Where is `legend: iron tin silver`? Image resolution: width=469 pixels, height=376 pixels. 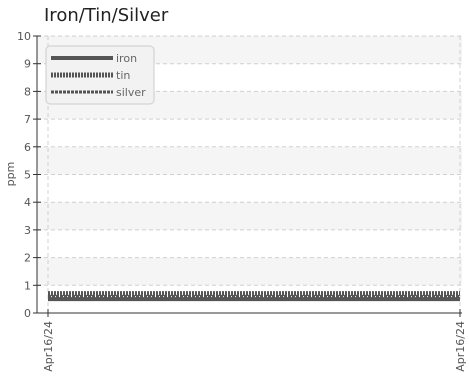
legend: iron tin silver is located at coordinates (100, 75).